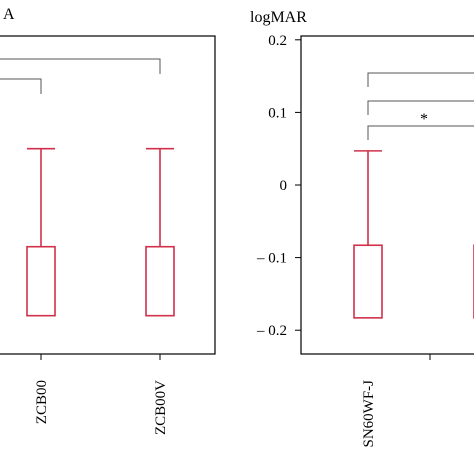 This screenshot has height=474, width=474. Describe the element at coordinates (42, 402) in the screenshot. I see `x-tick-label: ZCB00` at that location.